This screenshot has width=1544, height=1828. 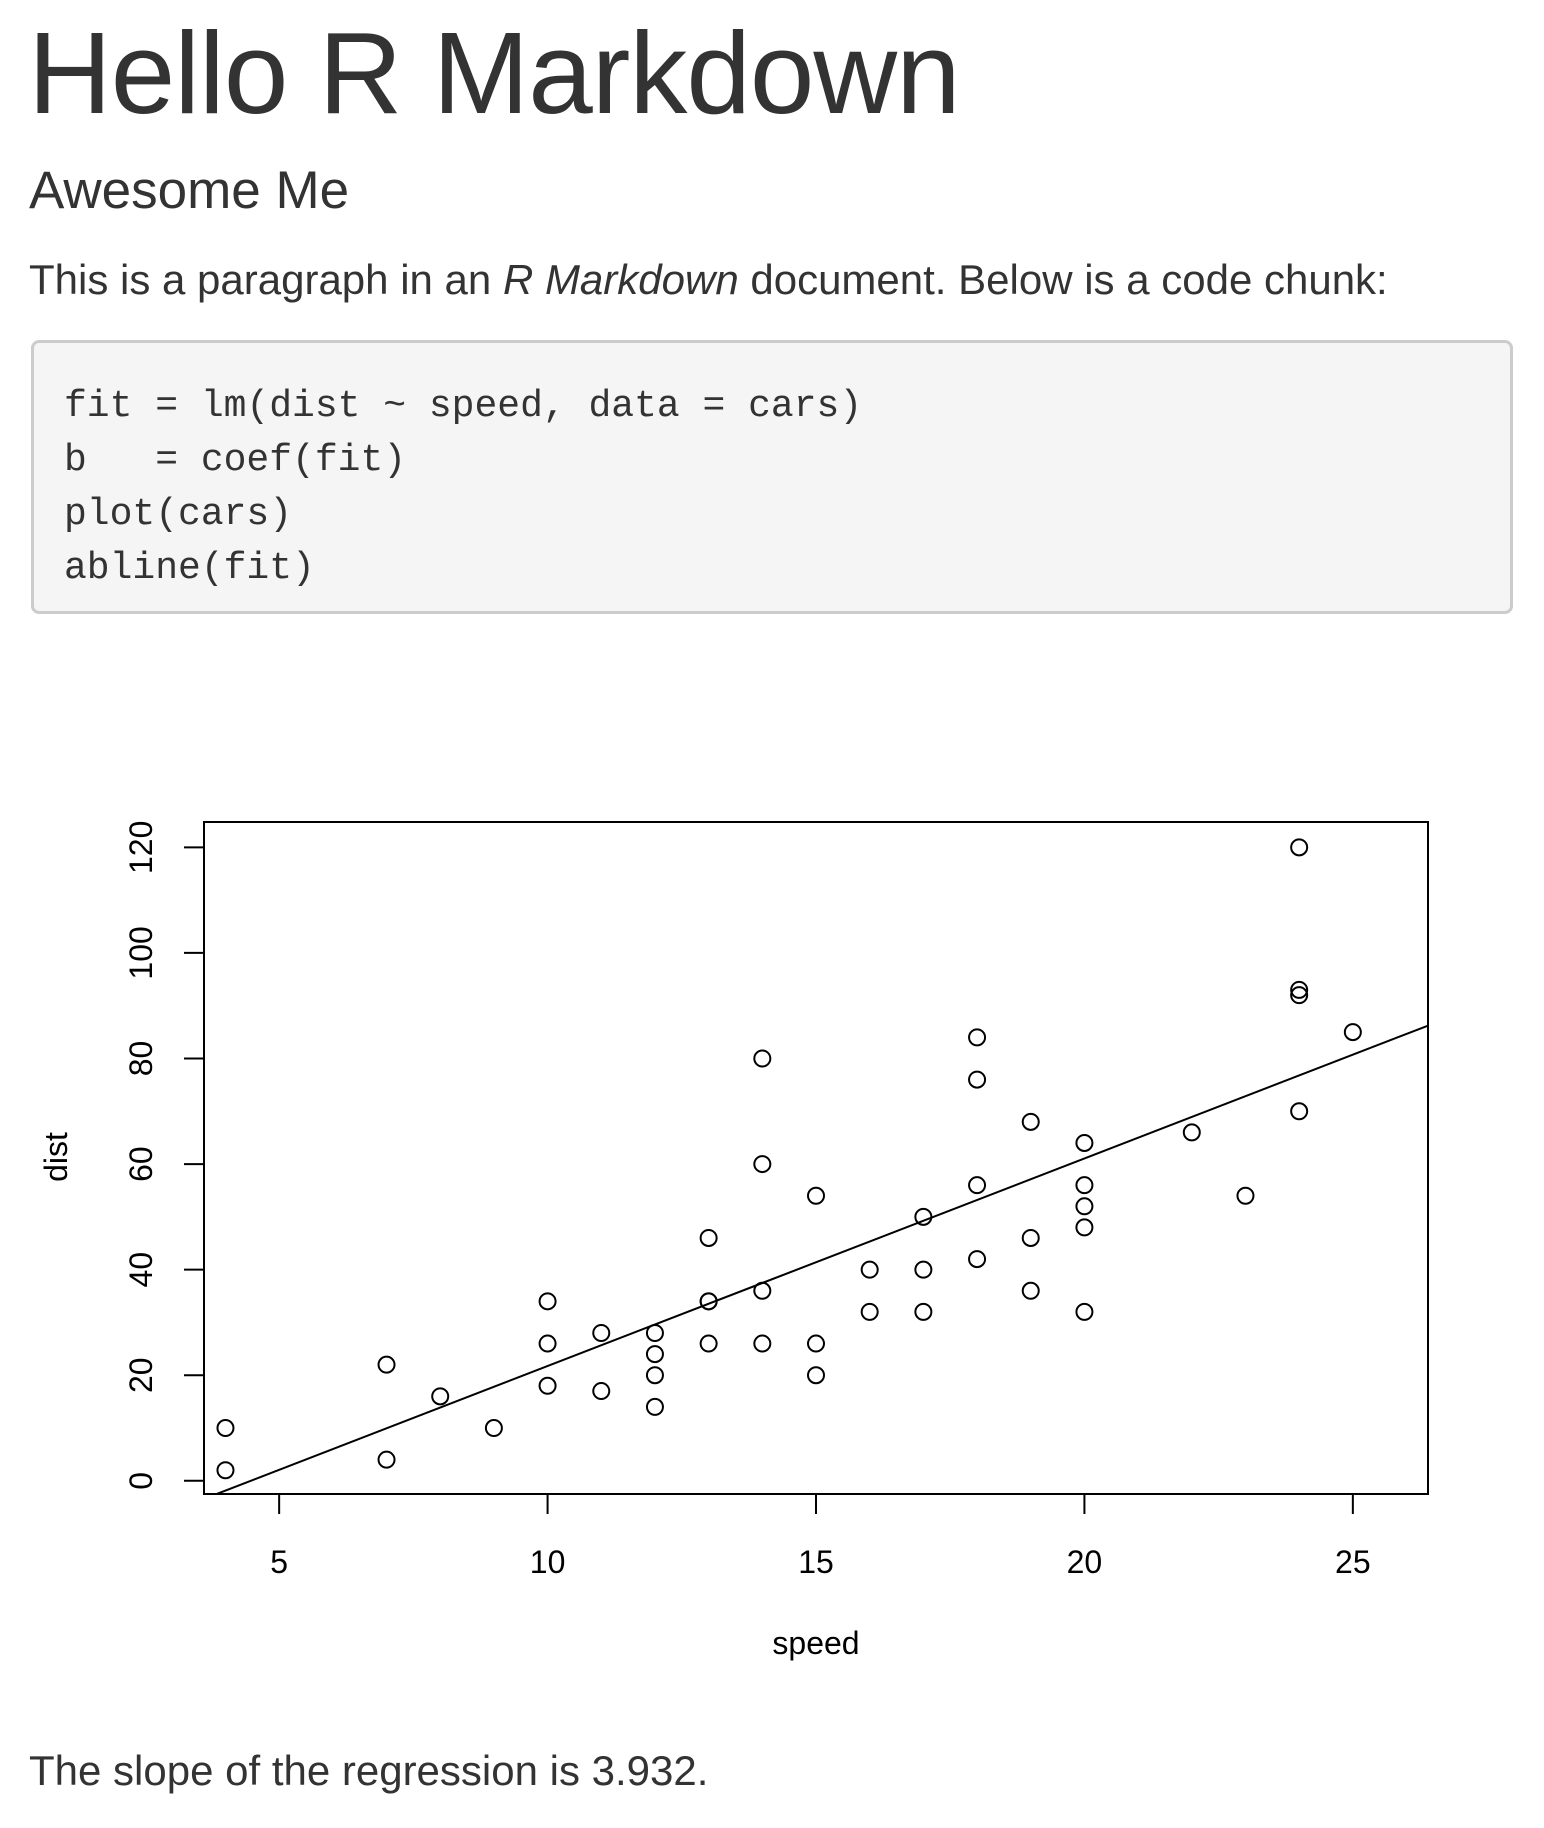 I want to click on x-tick-label: 5, so click(x=279, y=1562).